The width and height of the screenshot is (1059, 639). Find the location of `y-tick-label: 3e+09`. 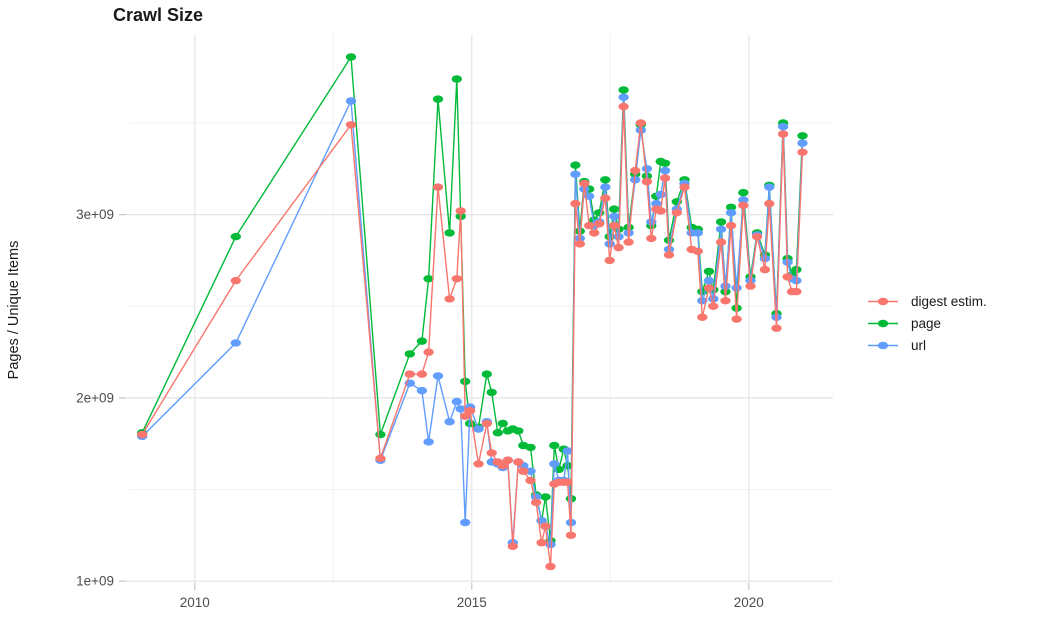

y-tick-label: 3e+09 is located at coordinates (95, 214).